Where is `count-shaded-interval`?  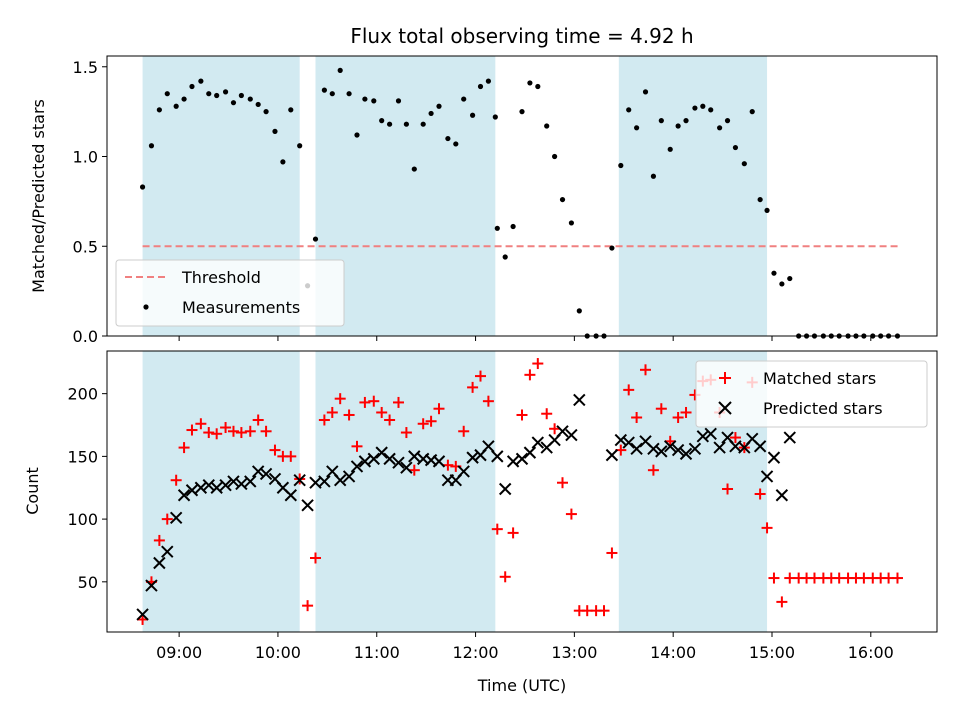 count-shaded-interval is located at coordinates (405, 491).